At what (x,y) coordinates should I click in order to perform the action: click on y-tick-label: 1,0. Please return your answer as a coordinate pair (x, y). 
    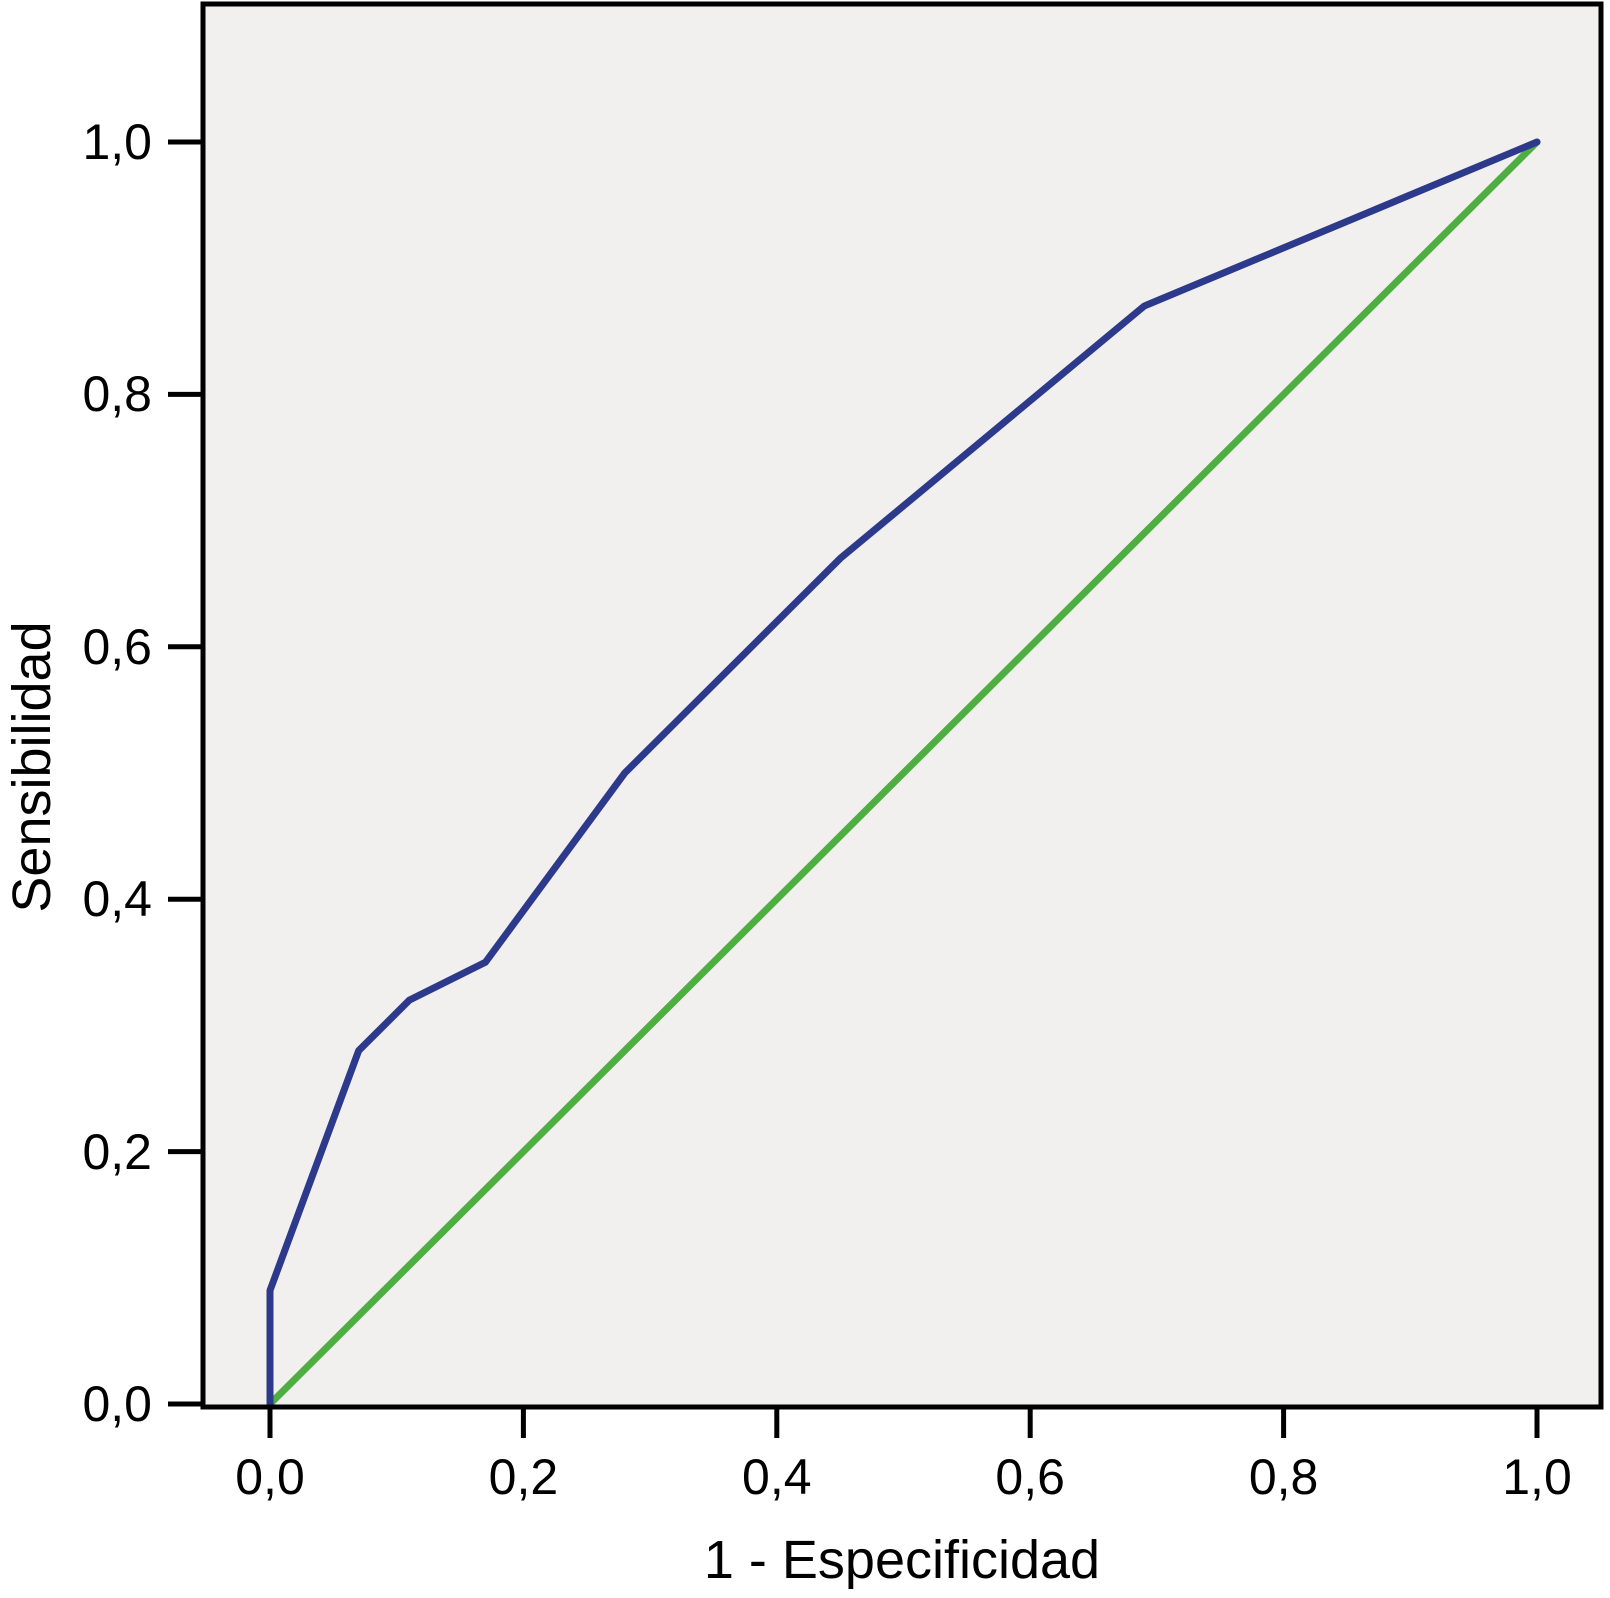
    Looking at the image, I should click on (117, 142).